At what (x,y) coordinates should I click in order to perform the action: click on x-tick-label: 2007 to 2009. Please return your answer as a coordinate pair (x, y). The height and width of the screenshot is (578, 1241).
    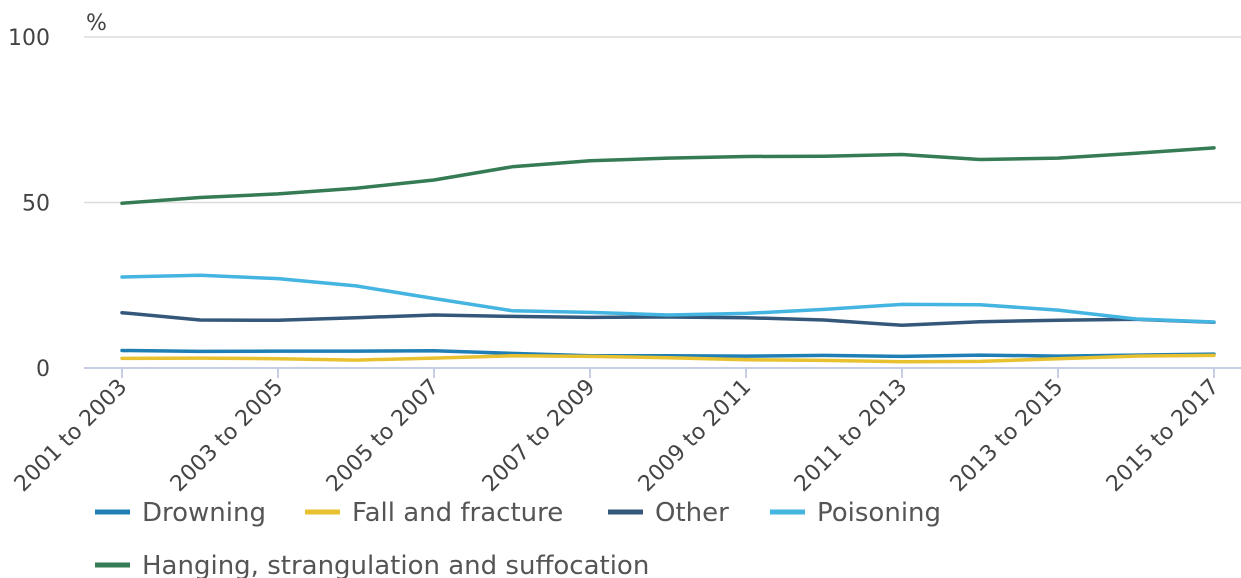
    Looking at the image, I should click on (539, 436).